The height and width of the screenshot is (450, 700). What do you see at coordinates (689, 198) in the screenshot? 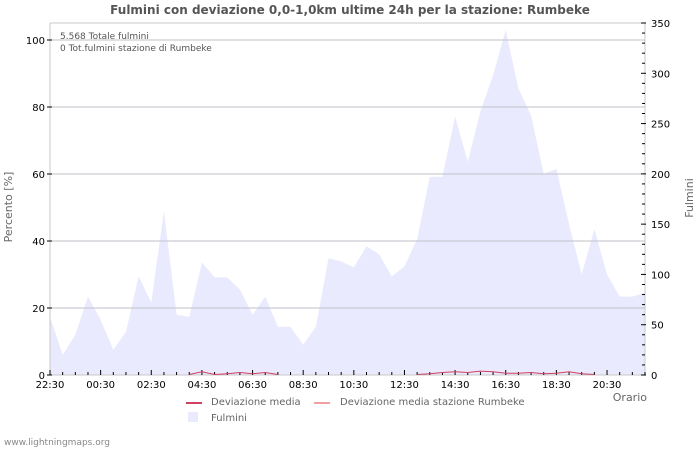
I see `y2-axis-label: Fulmini` at bounding box center [689, 198].